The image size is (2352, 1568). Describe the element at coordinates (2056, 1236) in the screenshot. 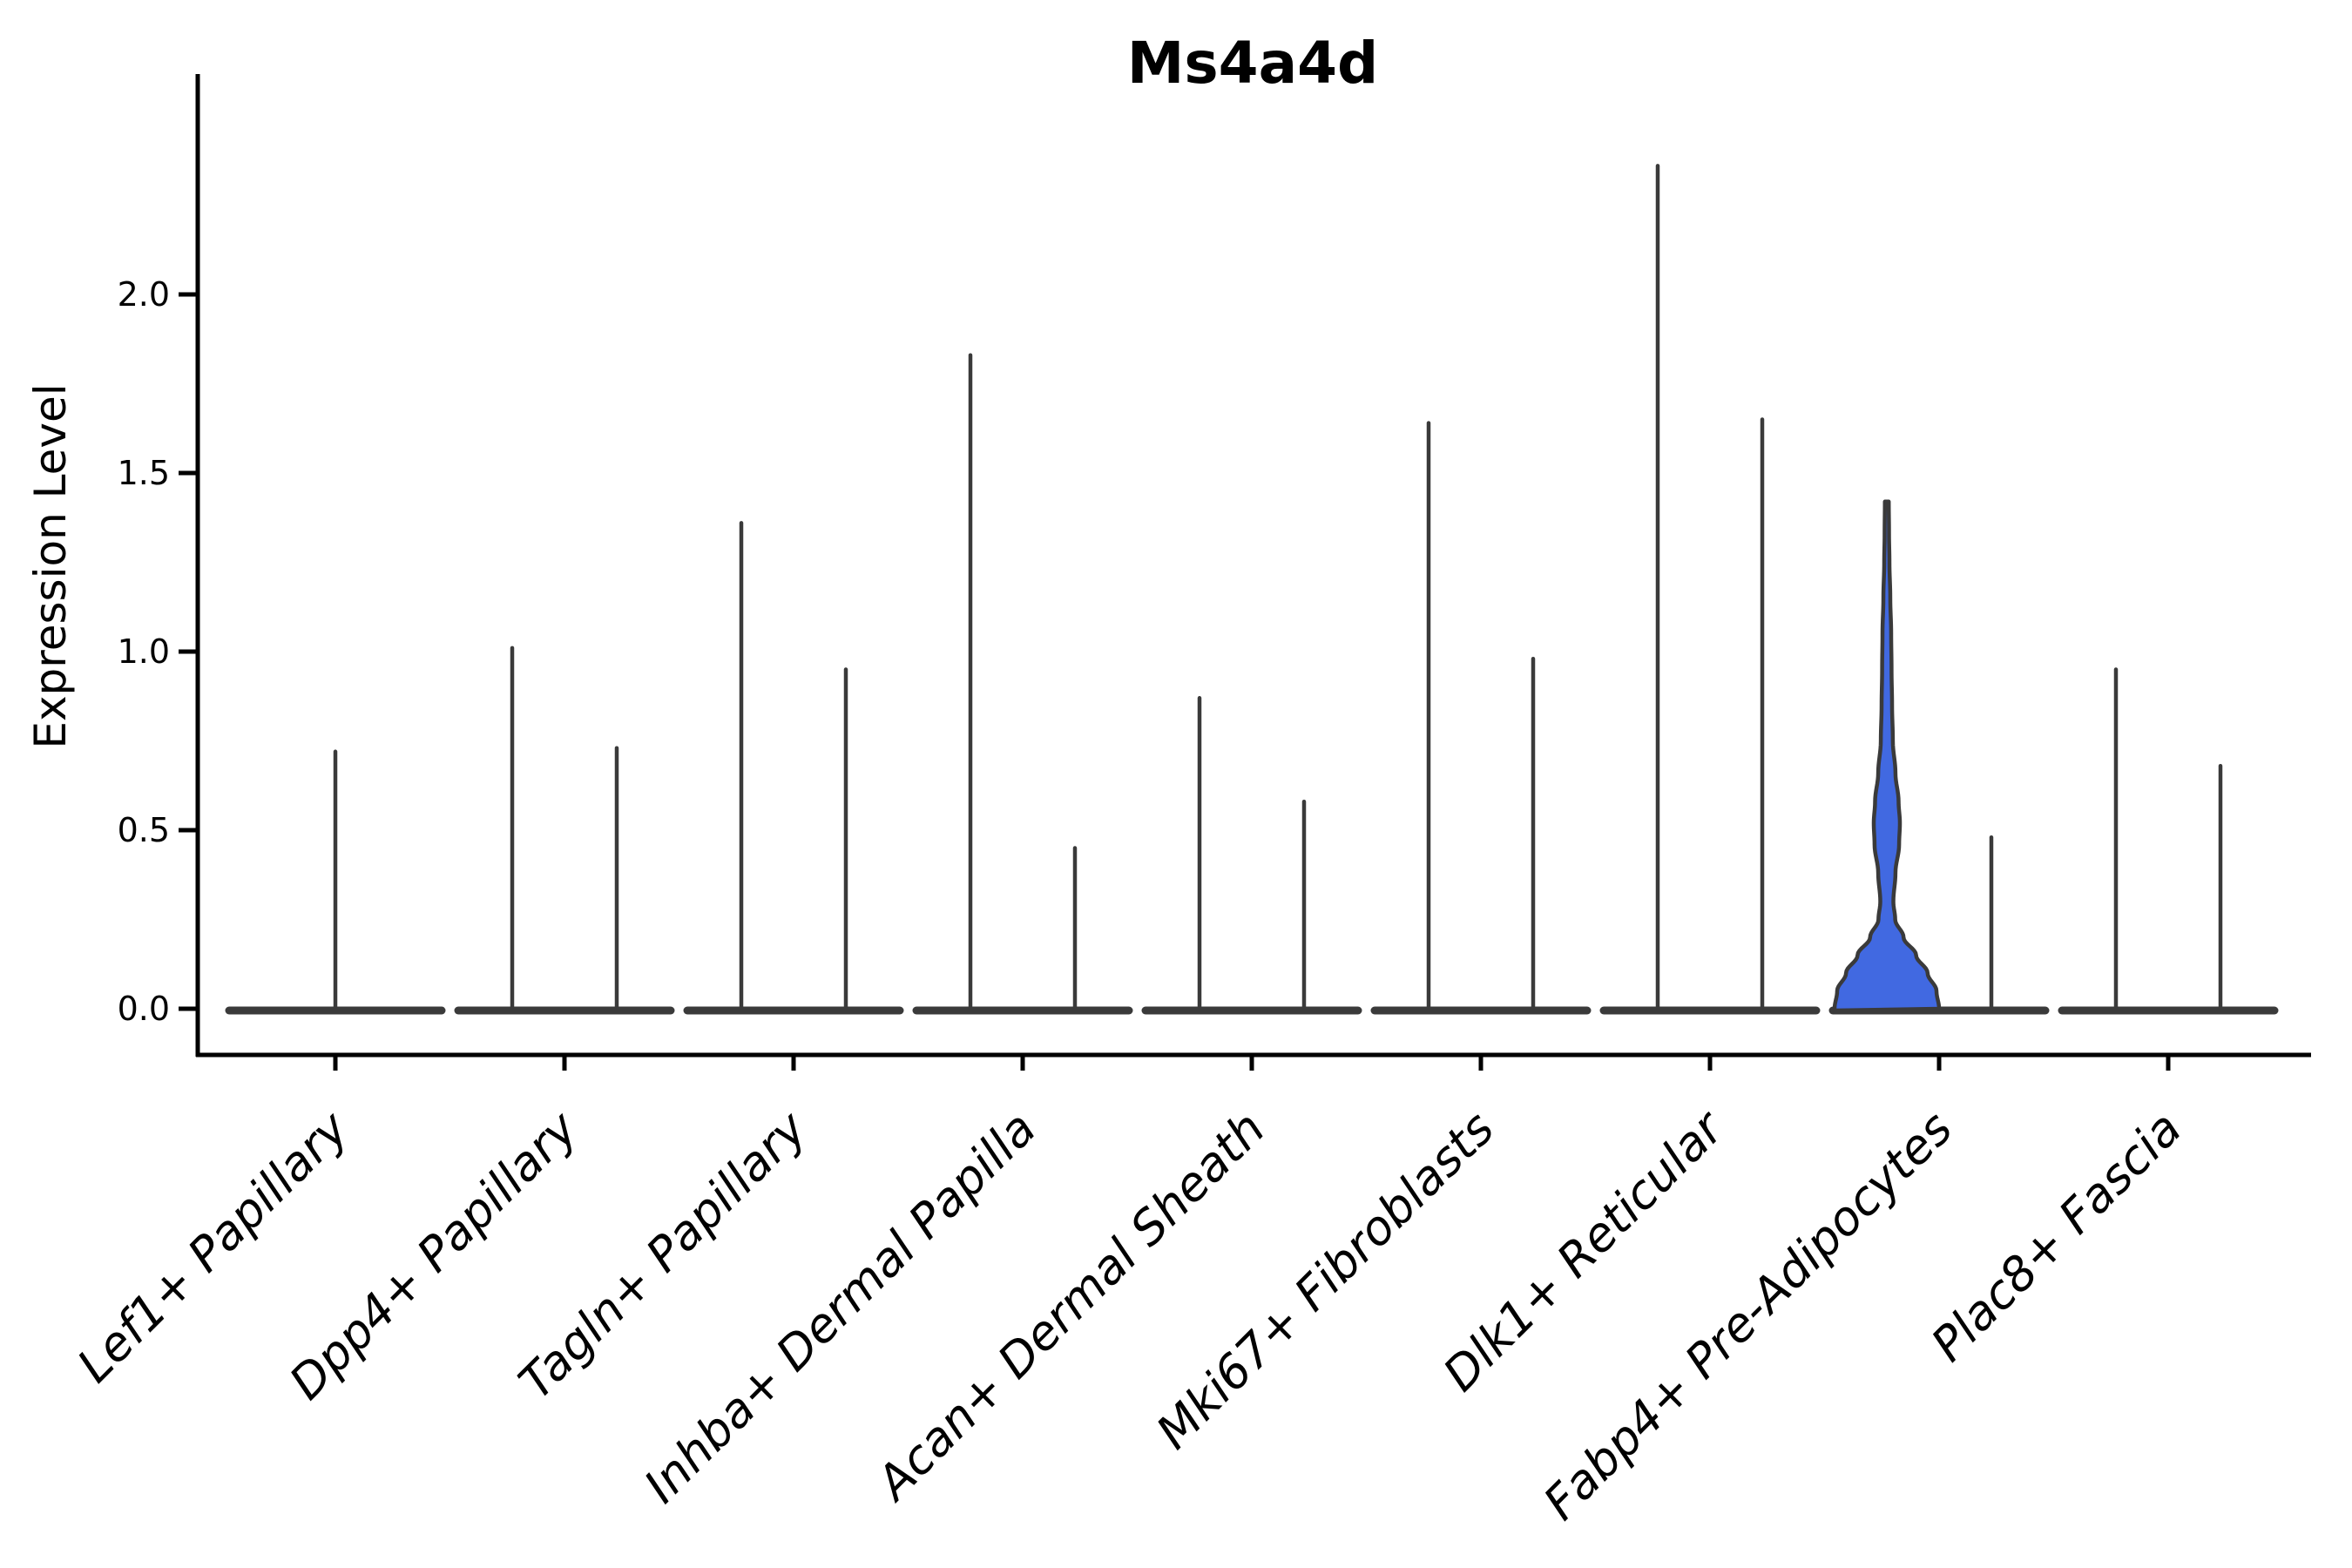

I see `x-tick-label: Plac8+ Fascia` at that location.